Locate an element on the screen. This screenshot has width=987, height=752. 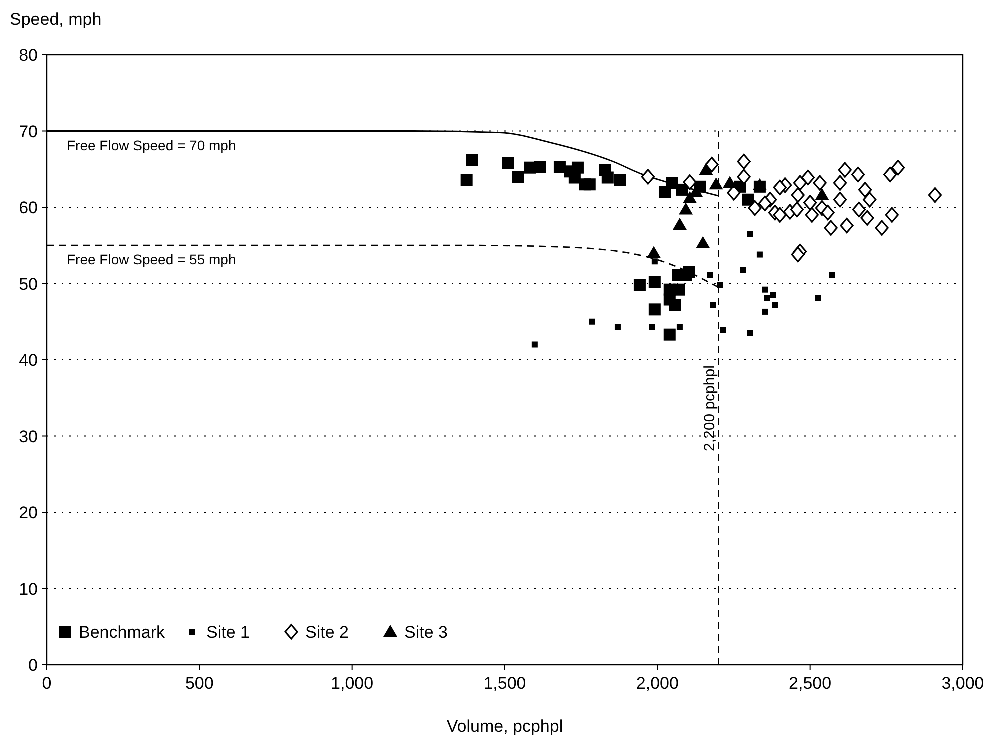
annotation: Free Flow Speed = 55 mph is located at coordinates (151, 260).